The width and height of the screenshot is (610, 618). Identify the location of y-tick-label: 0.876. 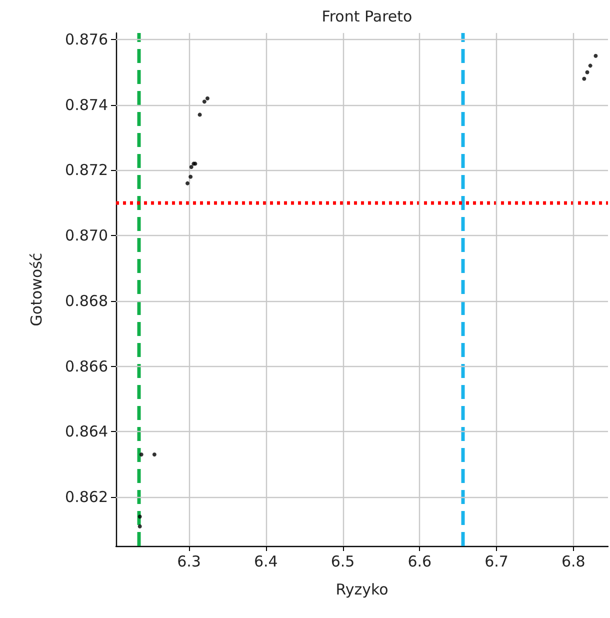
(86, 39).